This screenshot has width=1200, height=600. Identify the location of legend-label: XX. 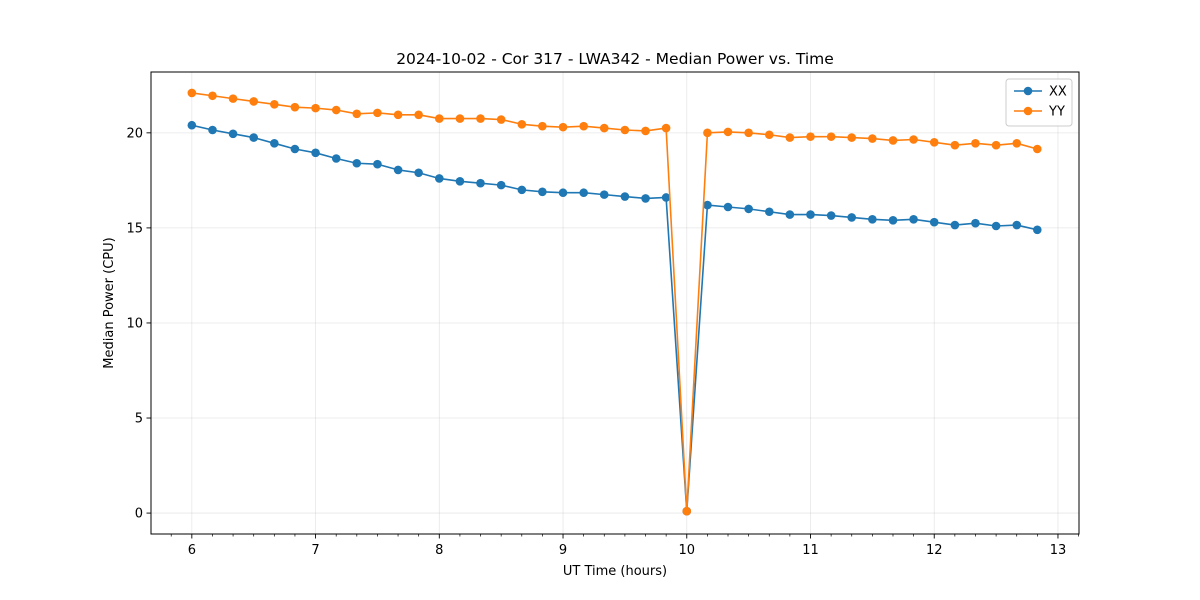
(1058, 92).